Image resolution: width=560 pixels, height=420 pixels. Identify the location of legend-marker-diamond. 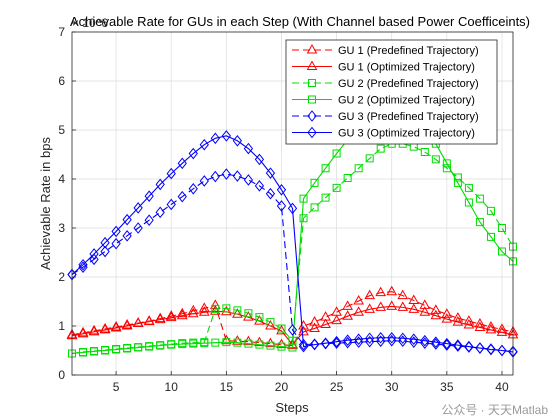
(312, 132).